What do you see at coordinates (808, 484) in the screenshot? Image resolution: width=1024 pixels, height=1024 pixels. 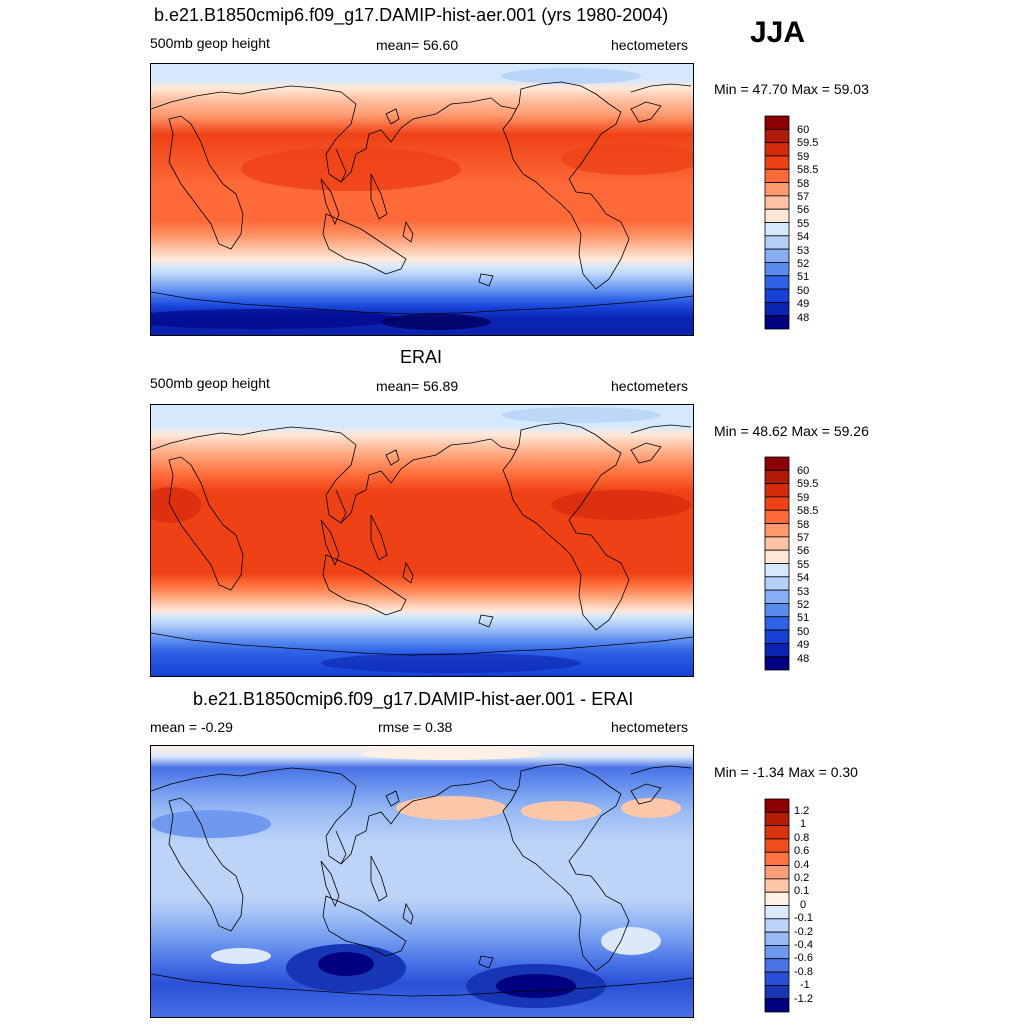 I see `panel2-colorbar-tick: 59.5` at bounding box center [808, 484].